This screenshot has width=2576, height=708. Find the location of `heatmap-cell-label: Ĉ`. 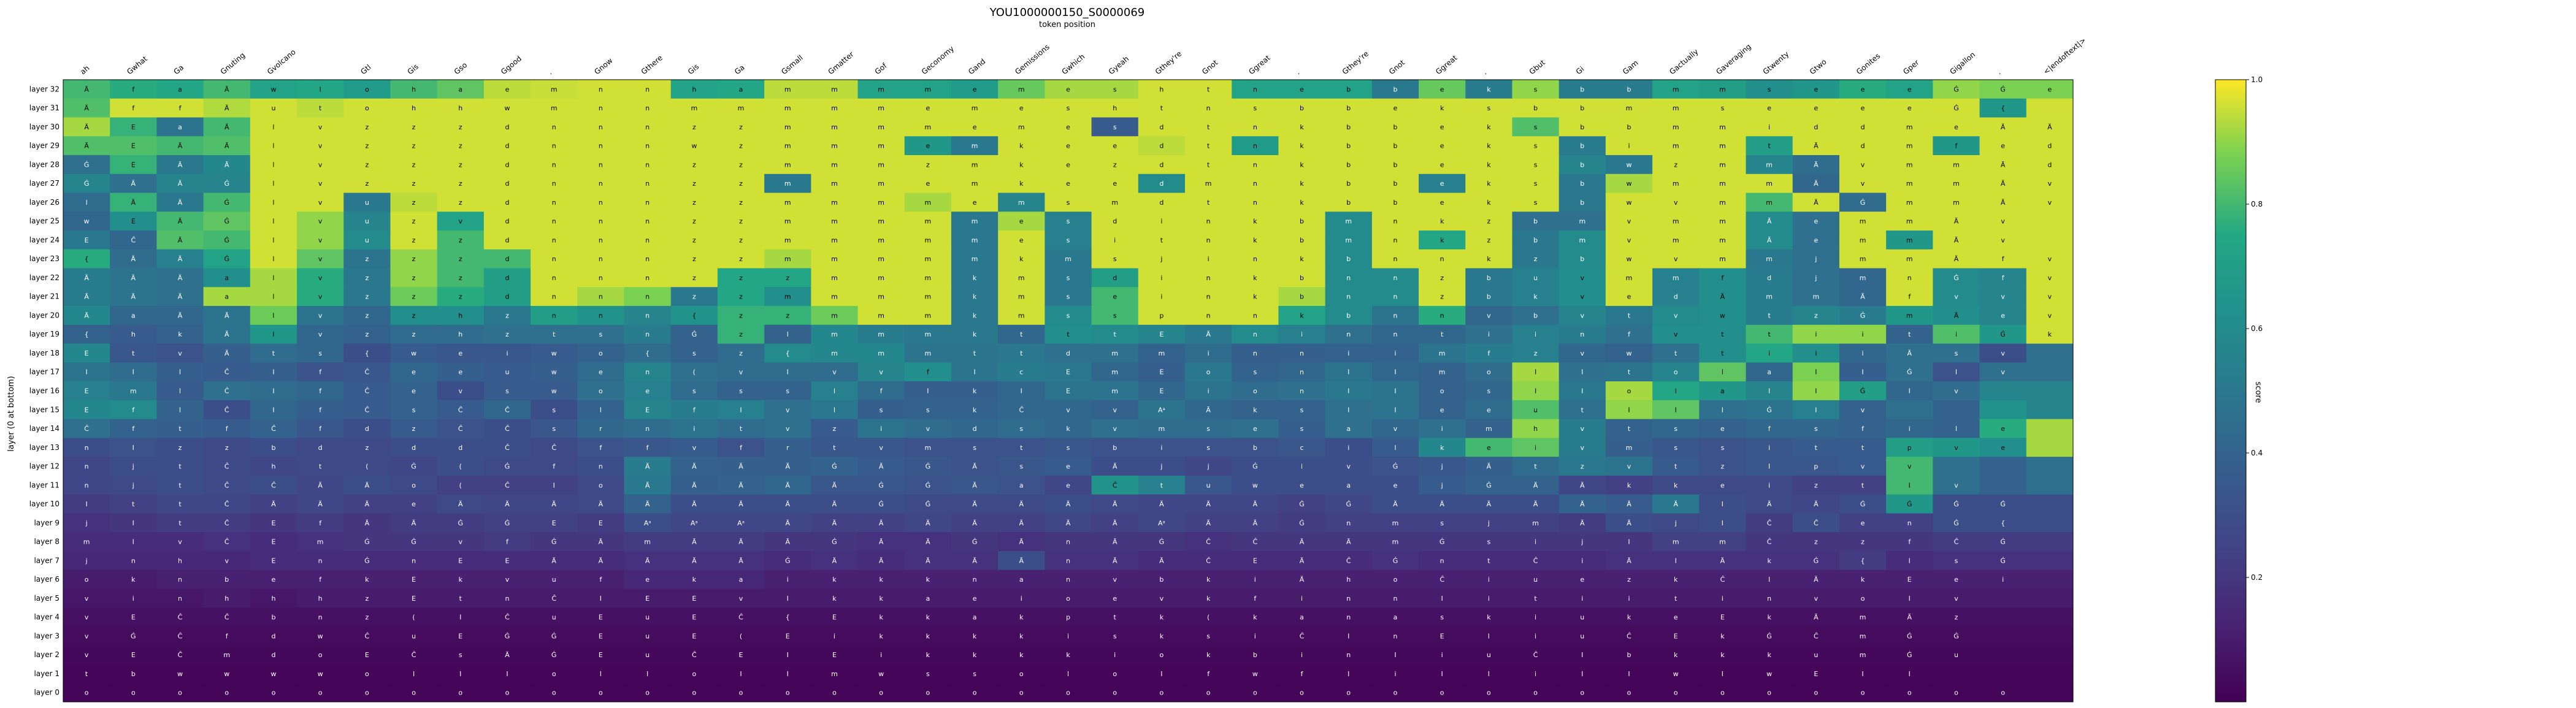

heatmap-cell-label: Ĉ is located at coordinates (553, 448).